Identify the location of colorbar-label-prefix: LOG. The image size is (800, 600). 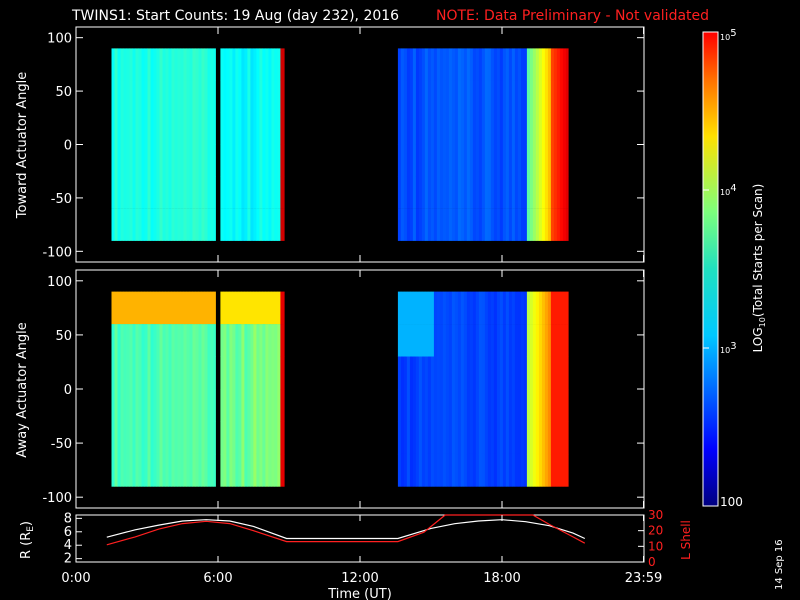
(758, 339).